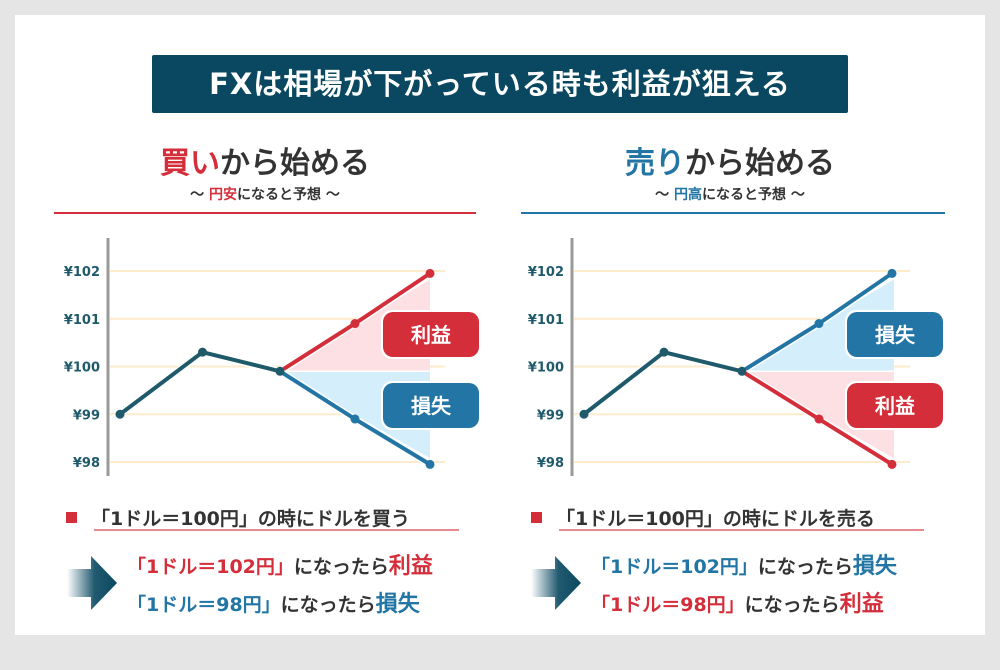  Describe the element at coordinates (805, 567) in the screenshot. I see `right-result-1-mid: になったら` at that location.